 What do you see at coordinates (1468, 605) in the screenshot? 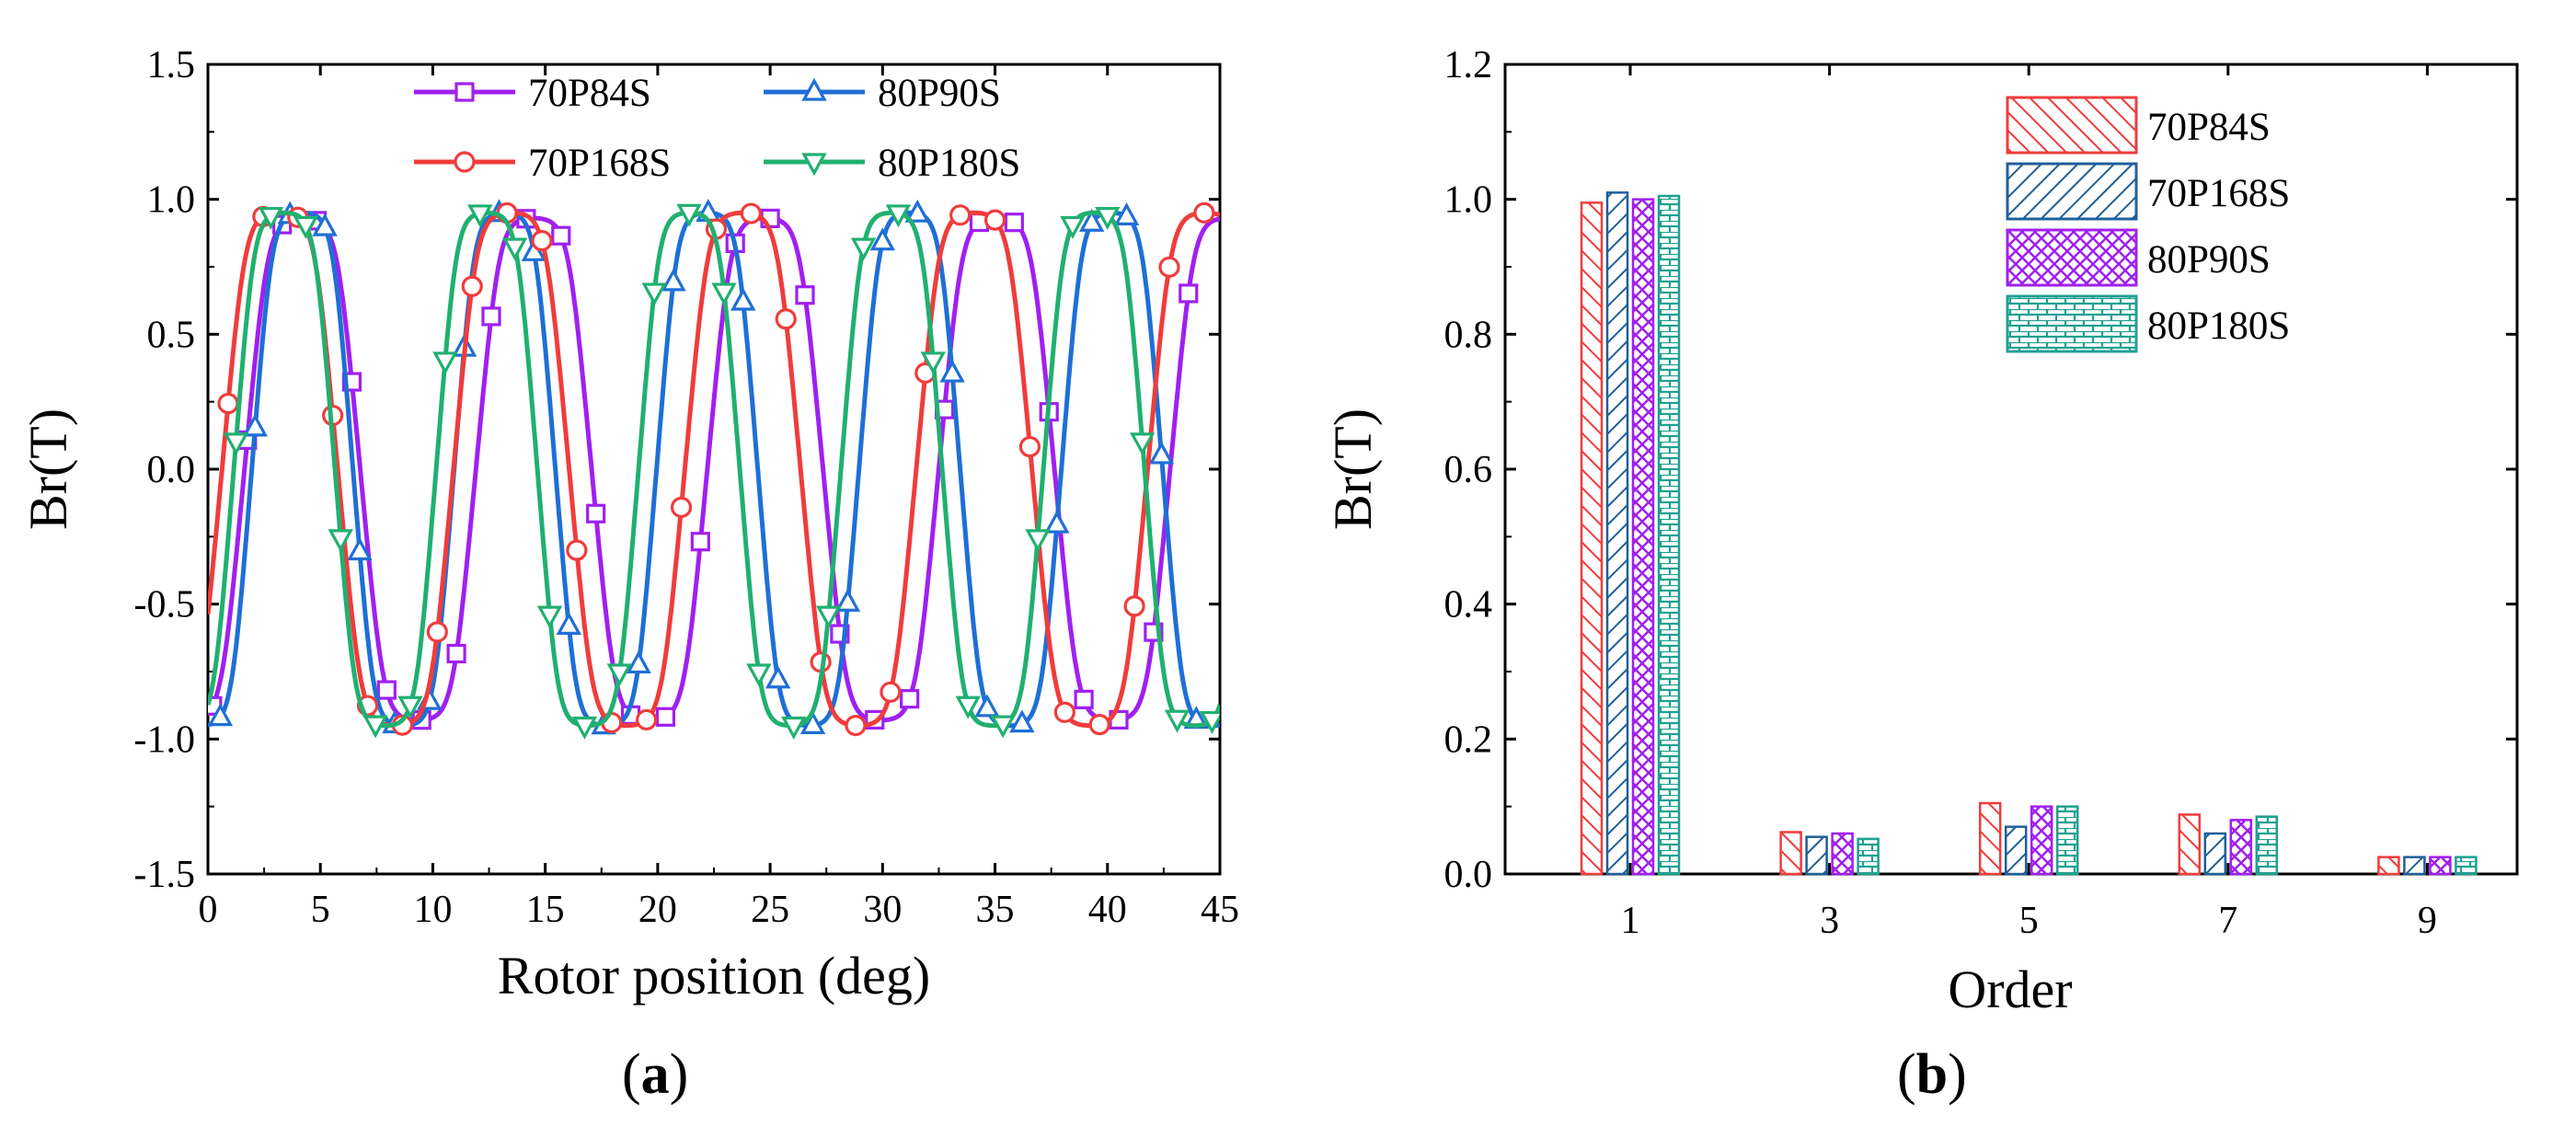
I see `panel-b-ytick-label: 0.4` at bounding box center [1468, 605].